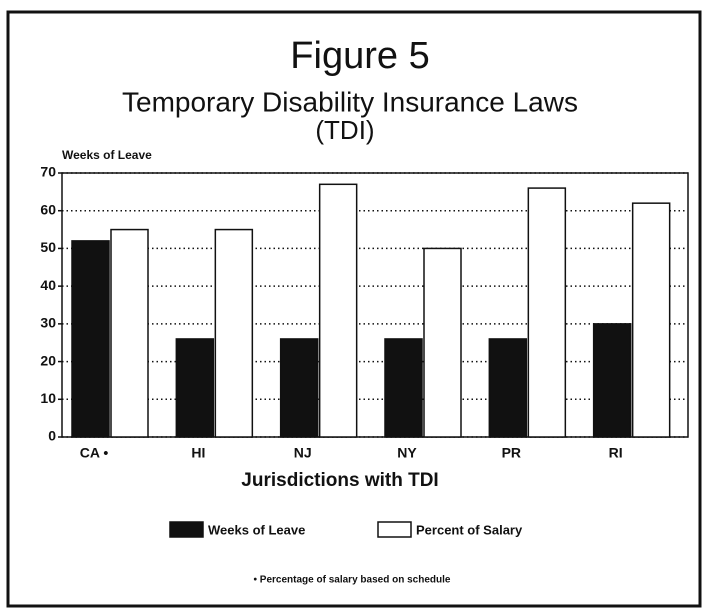 The width and height of the screenshot is (705, 610). Describe the element at coordinates (350, 101) in the screenshot. I see `chart-subtitle: Temporary Disability Insurance Laws` at that location.